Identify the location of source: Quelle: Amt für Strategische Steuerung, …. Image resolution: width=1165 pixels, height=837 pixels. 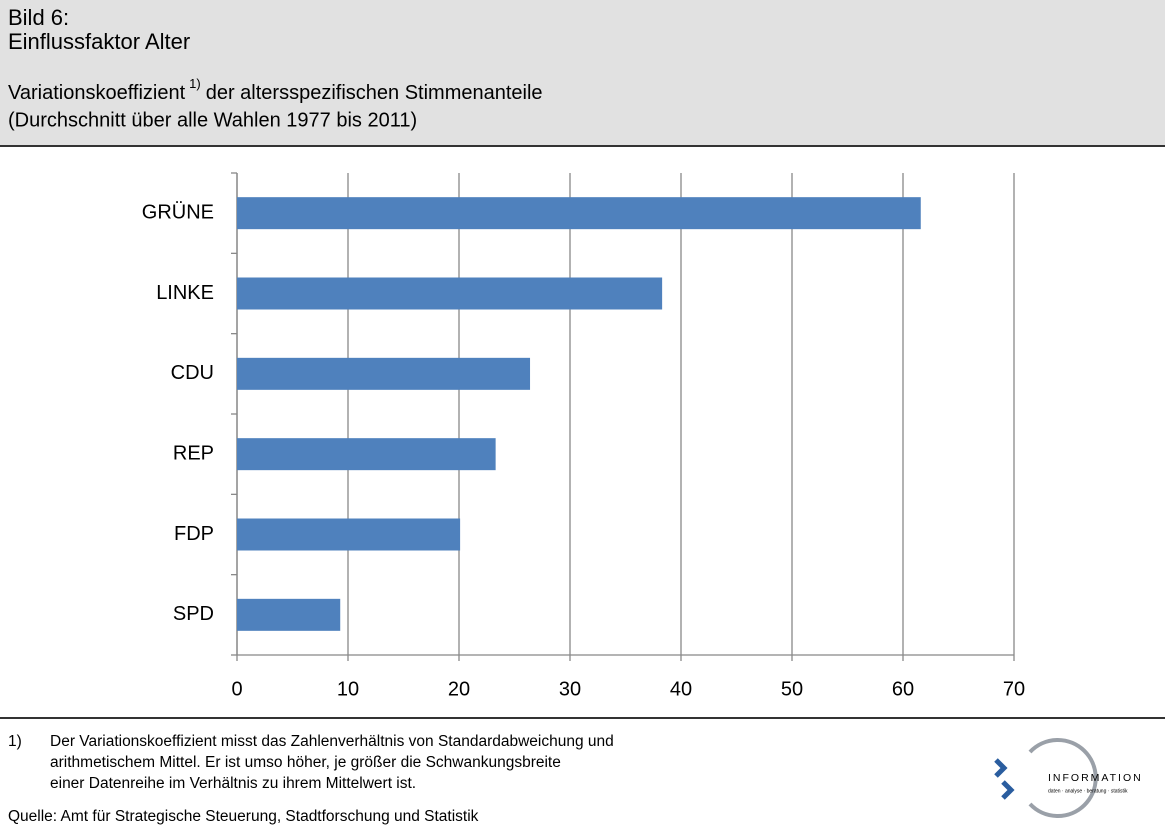
(243, 816).